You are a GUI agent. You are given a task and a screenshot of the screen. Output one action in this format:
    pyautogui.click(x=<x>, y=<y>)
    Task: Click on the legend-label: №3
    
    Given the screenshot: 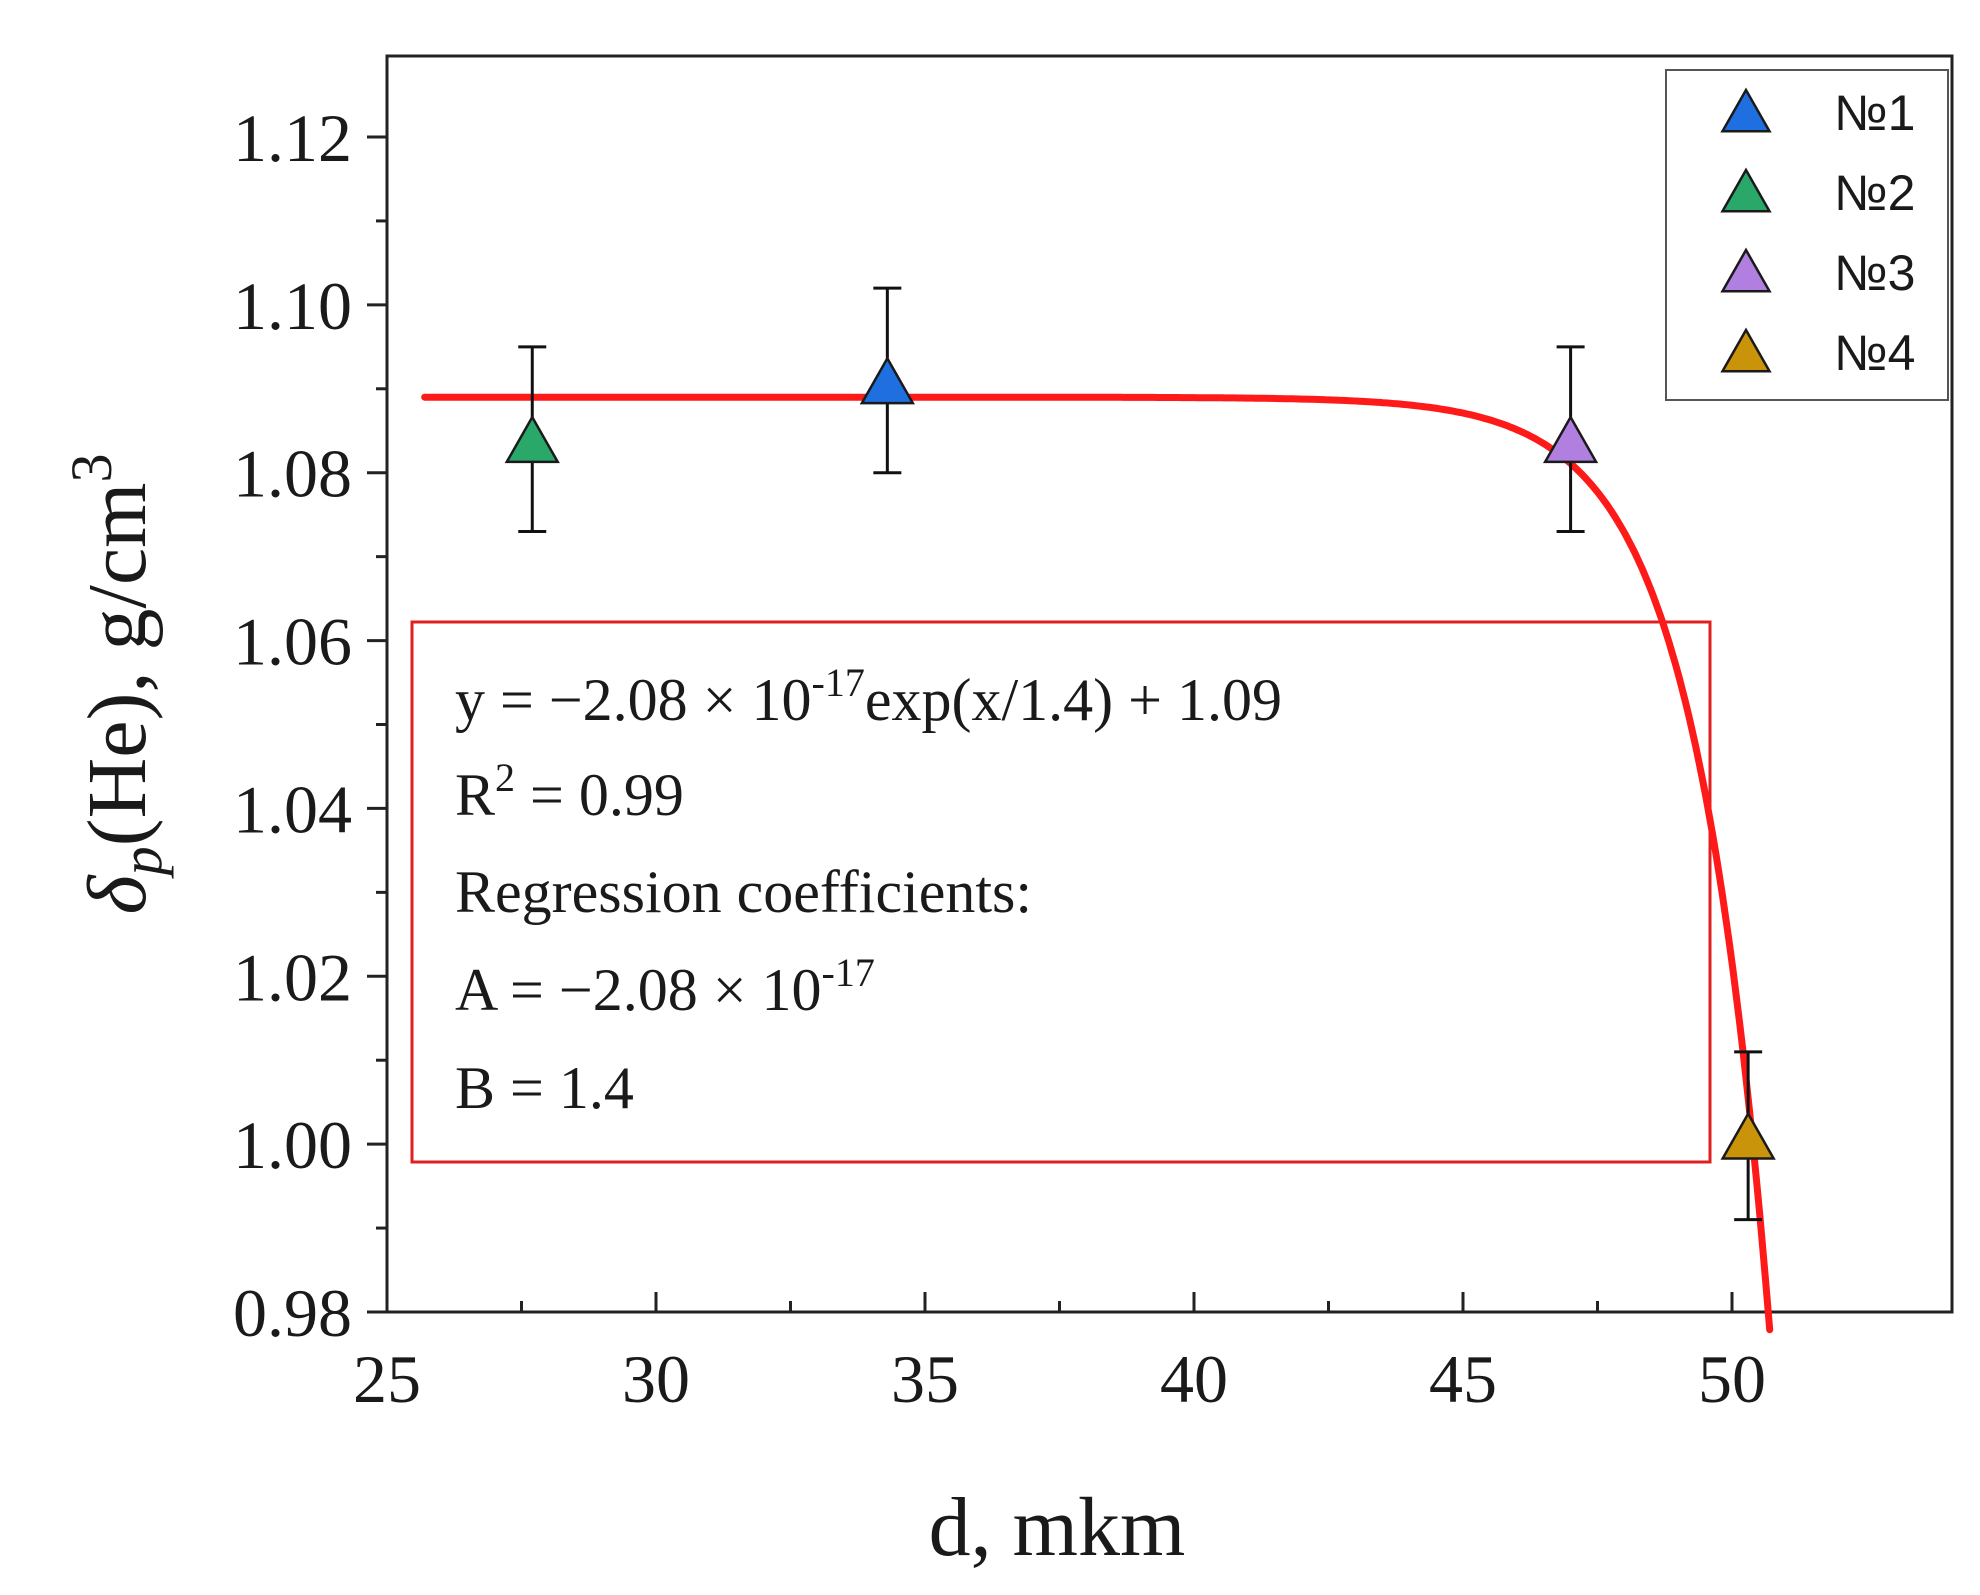 What is the action you would take?
    pyautogui.click(x=1874, y=273)
    